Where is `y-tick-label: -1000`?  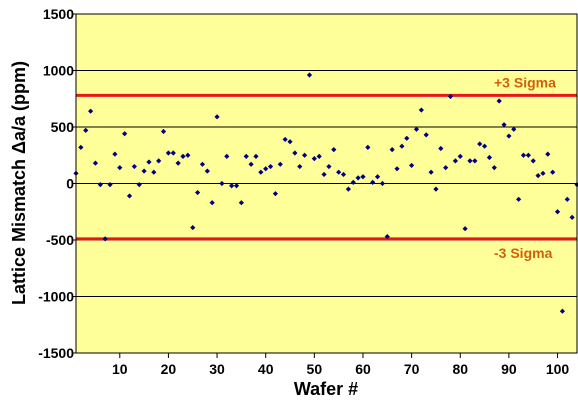 y-tick-label: -1000 is located at coordinates (56, 297).